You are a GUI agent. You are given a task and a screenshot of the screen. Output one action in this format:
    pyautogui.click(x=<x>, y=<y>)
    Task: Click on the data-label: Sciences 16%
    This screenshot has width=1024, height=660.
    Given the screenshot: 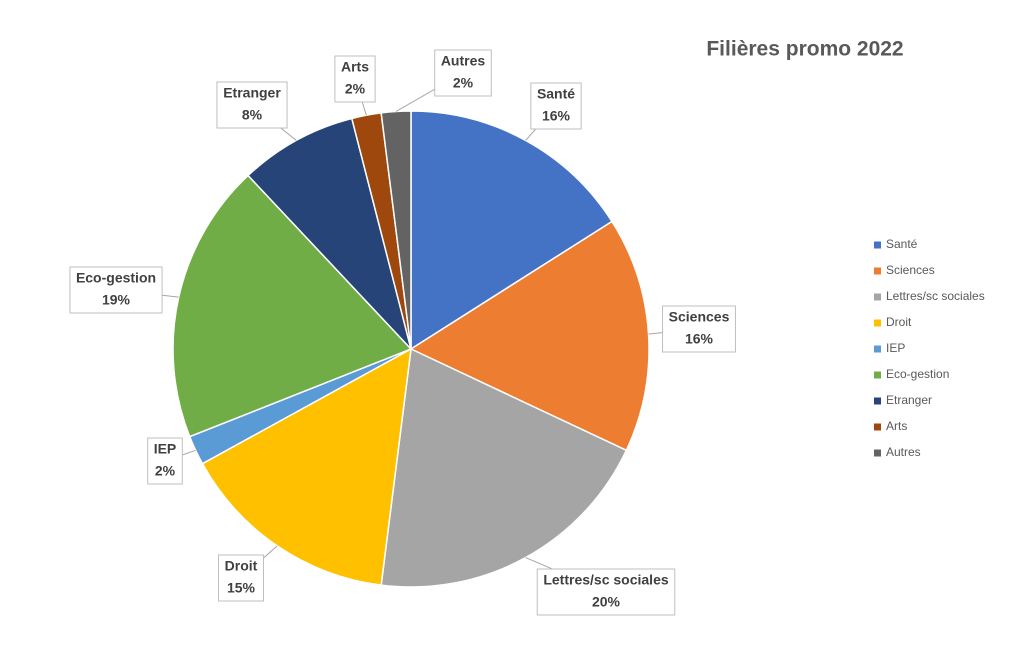 What is the action you would take?
    pyautogui.click(x=699, y=329)
    